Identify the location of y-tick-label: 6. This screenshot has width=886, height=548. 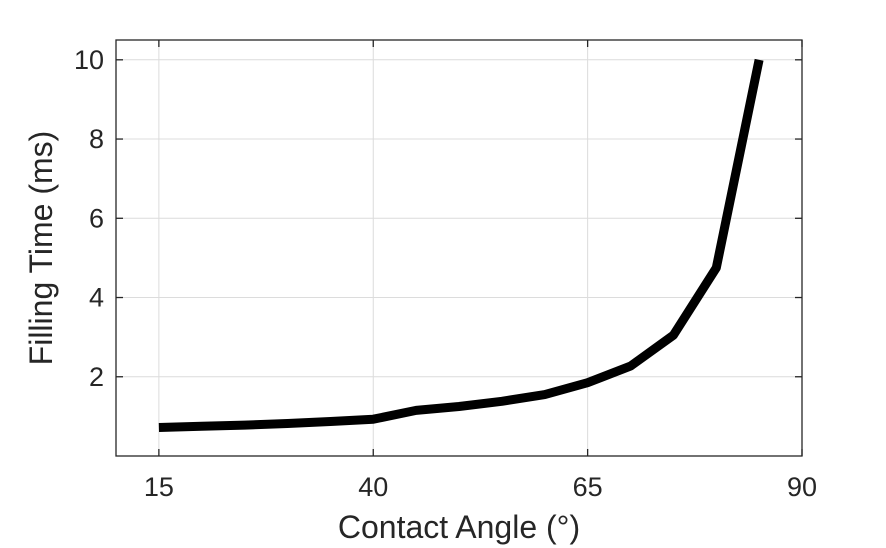
(96, 218).